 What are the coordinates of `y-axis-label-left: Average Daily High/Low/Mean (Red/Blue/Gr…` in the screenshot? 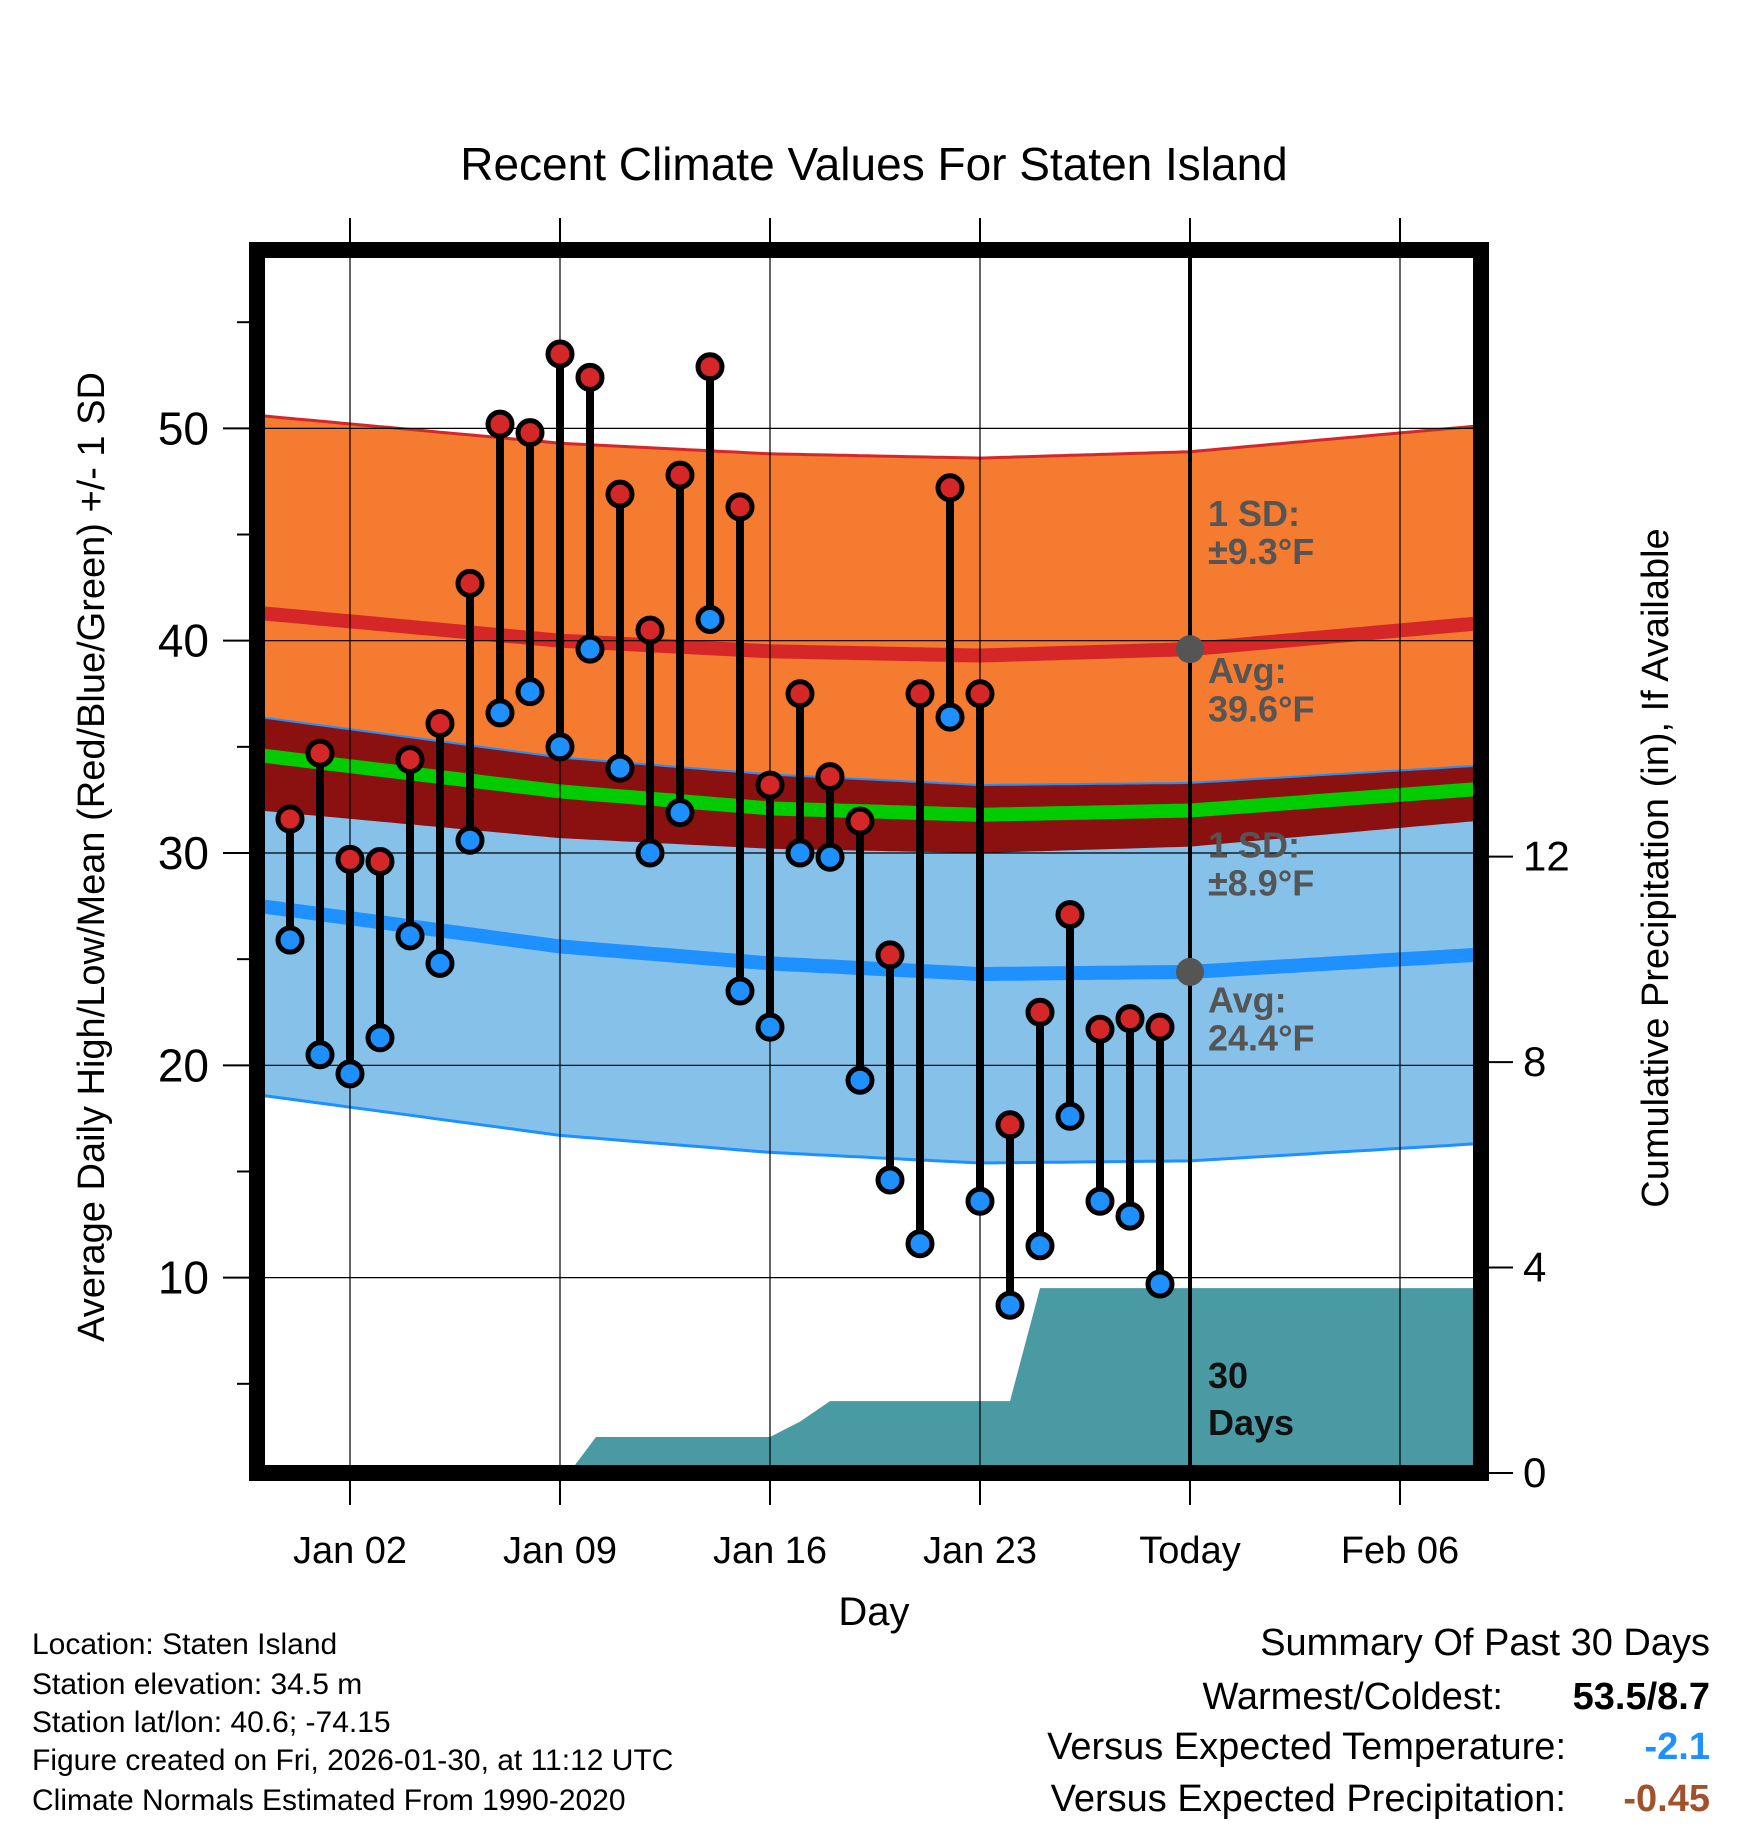 It's located at (92, 857).